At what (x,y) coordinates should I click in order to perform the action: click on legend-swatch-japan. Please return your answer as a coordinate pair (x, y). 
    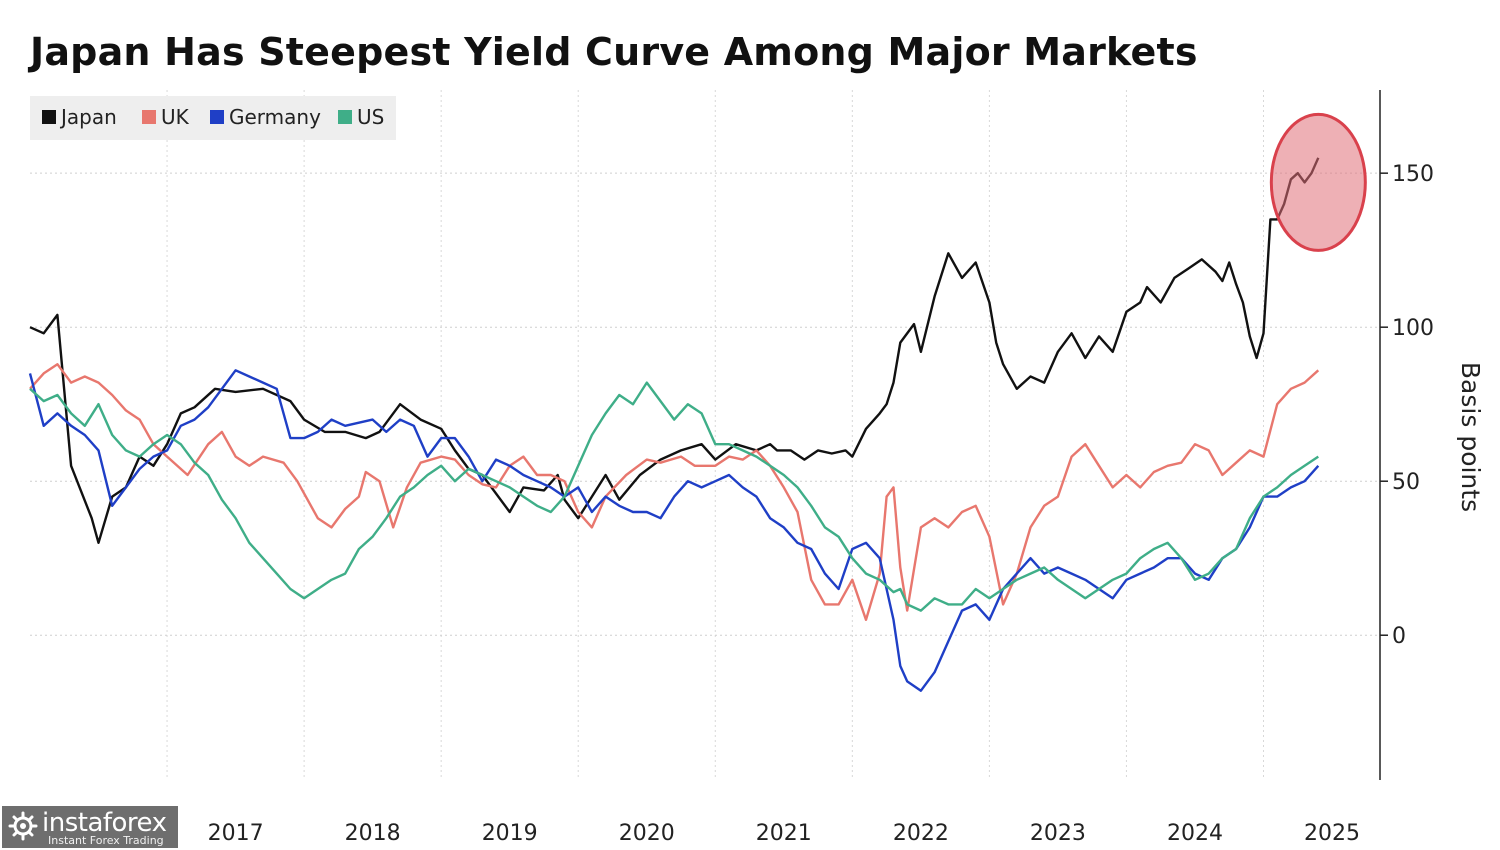
    Looking at the image, I should click on (49, 117).